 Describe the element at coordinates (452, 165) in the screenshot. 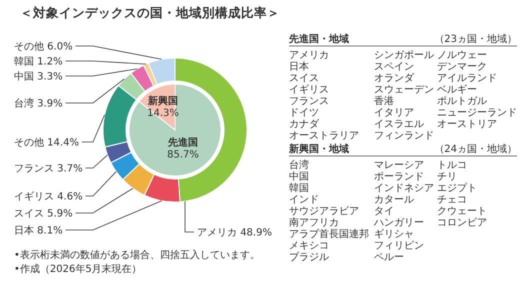

I see `text: トルコ` at that location.